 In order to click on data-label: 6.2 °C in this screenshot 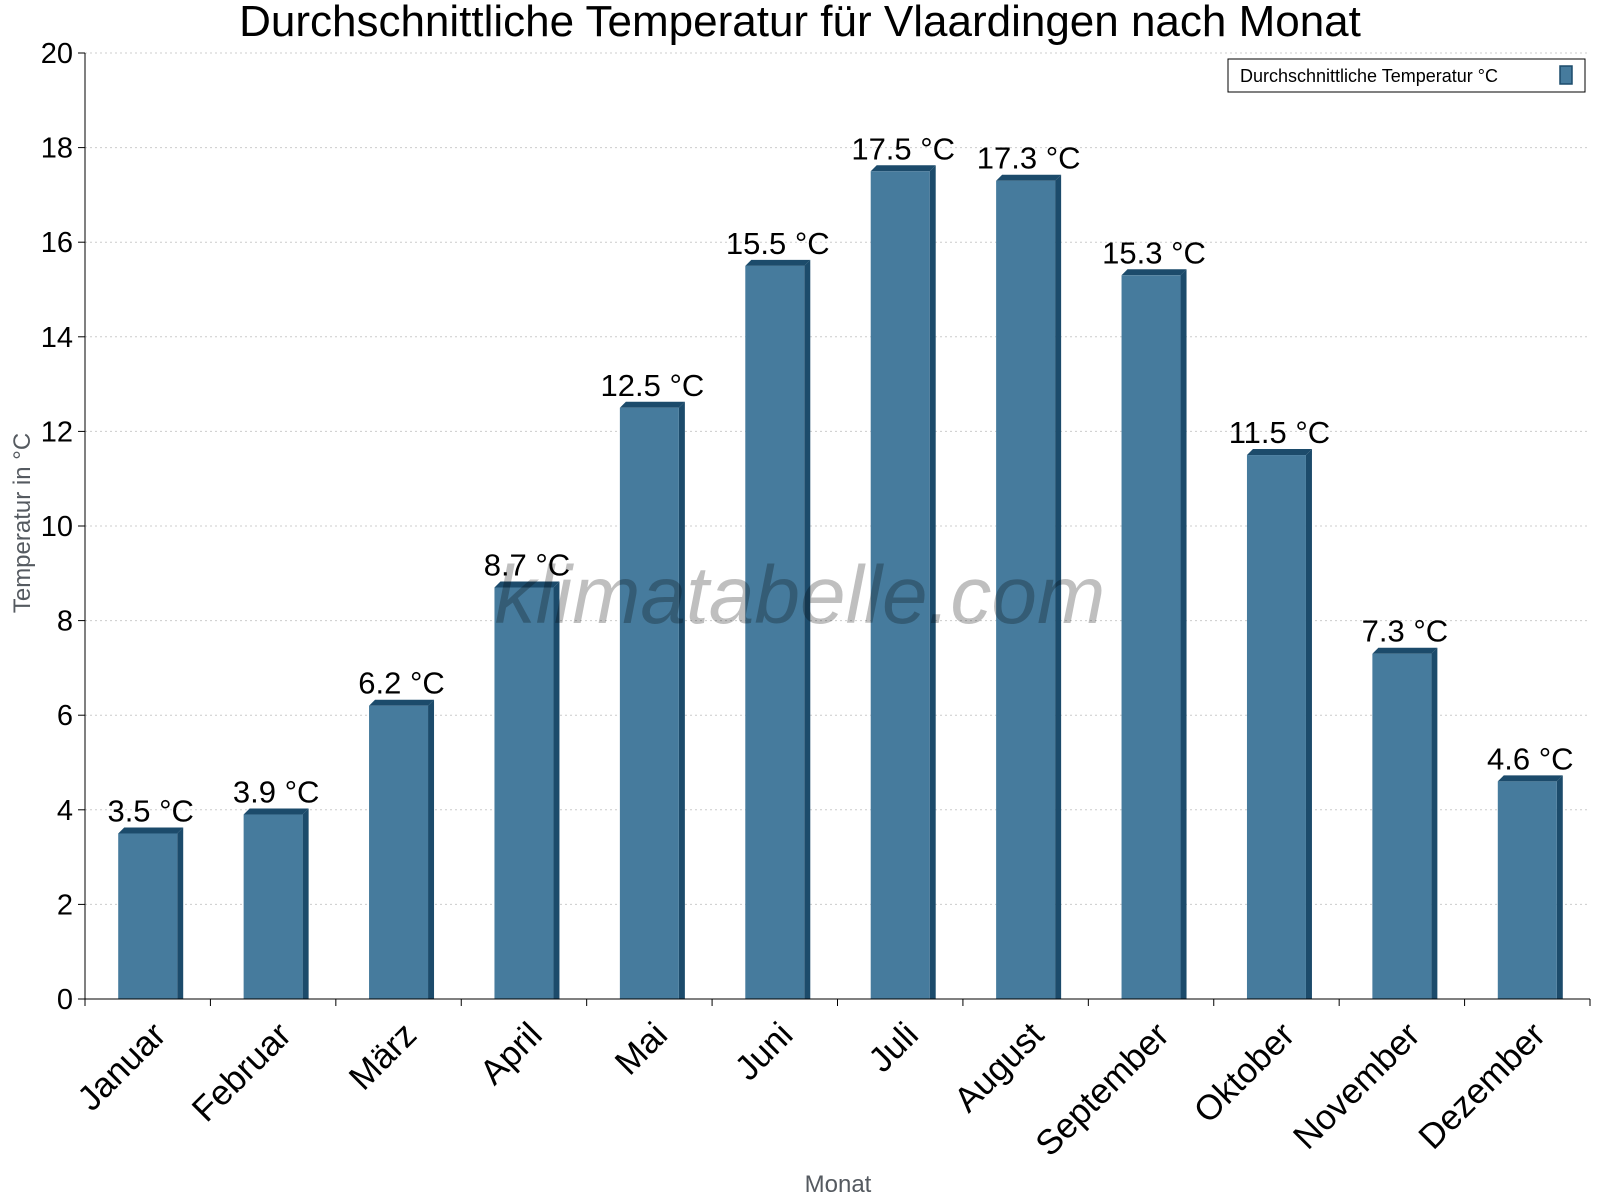, I will do `click(401, 683)`.